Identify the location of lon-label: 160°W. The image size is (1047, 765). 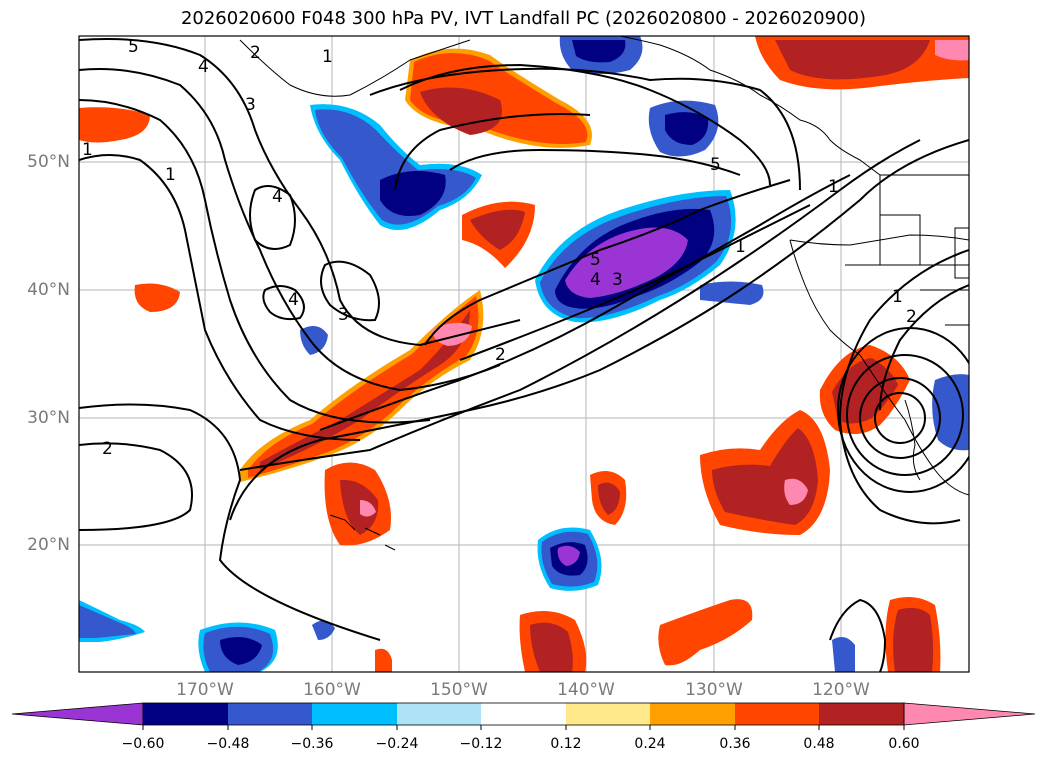
(332, 690).